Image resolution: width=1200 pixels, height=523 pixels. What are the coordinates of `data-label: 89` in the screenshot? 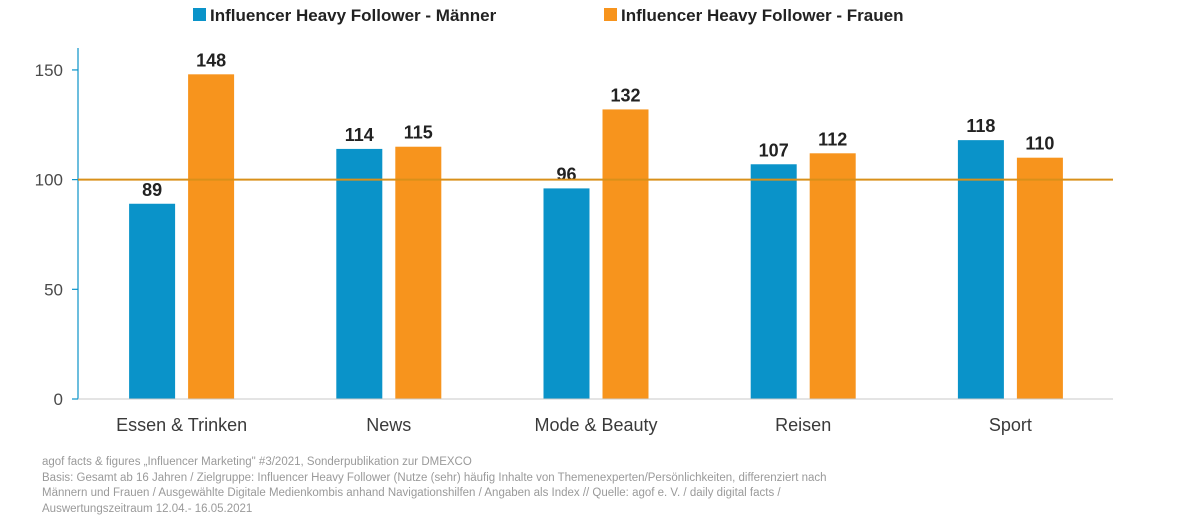 It's located at (152, 190).